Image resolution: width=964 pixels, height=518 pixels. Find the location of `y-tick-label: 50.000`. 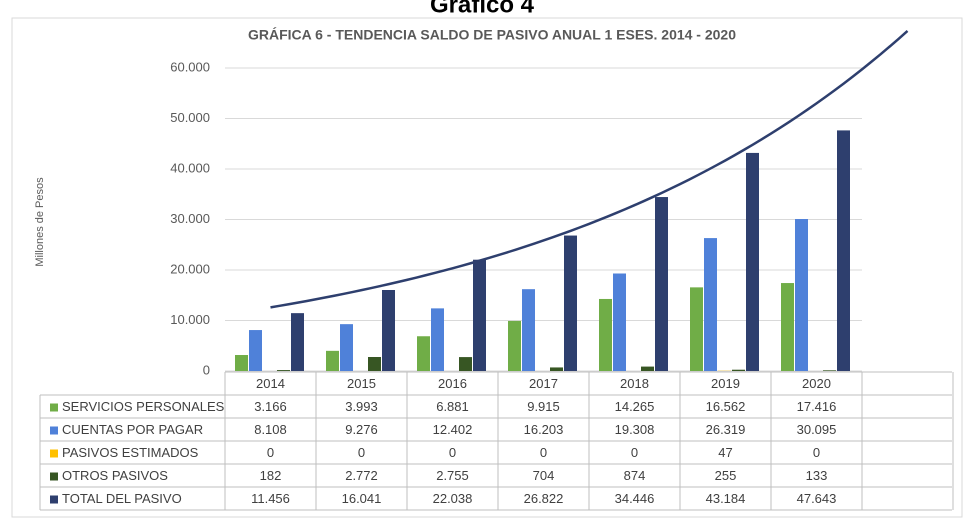

y-tick-label: 50.000 is located at coordinates (190, 117).